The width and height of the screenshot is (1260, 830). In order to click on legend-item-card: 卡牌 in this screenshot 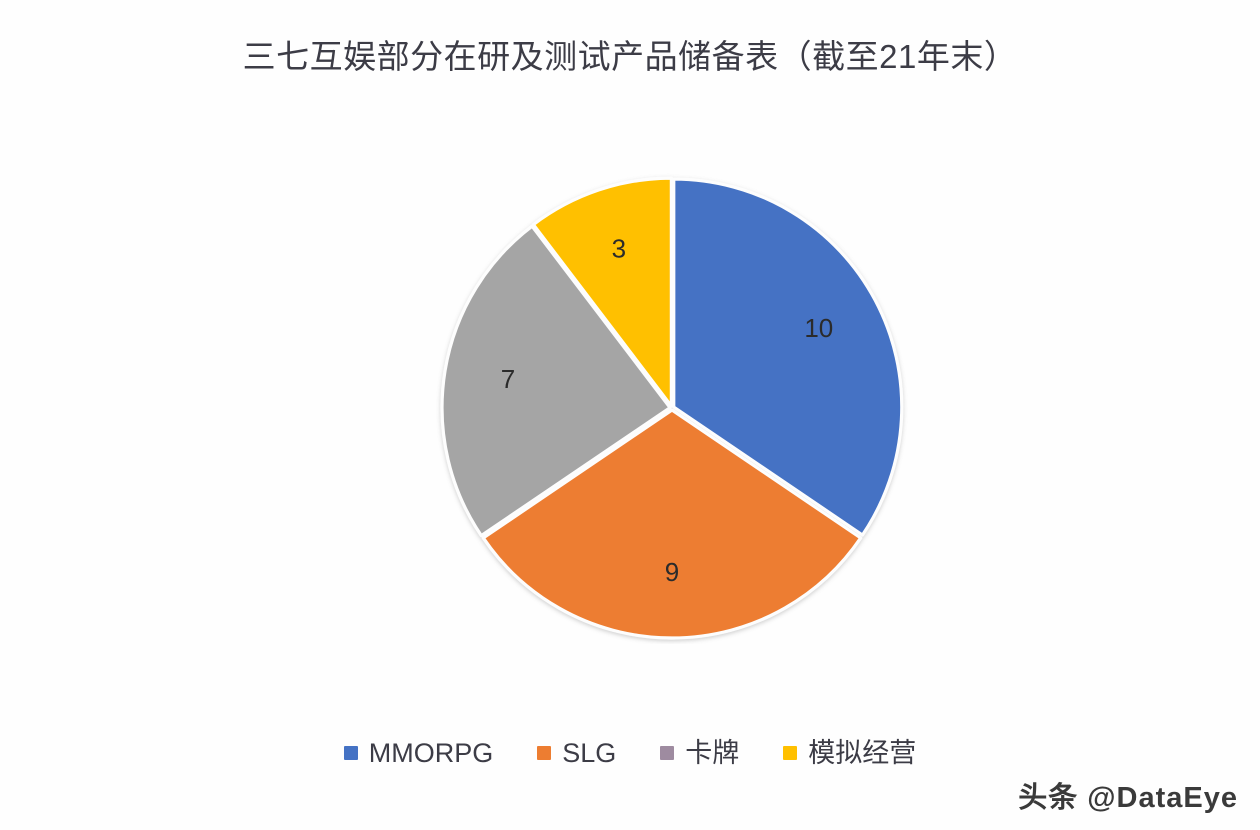, I will do `click(699, 753)`.